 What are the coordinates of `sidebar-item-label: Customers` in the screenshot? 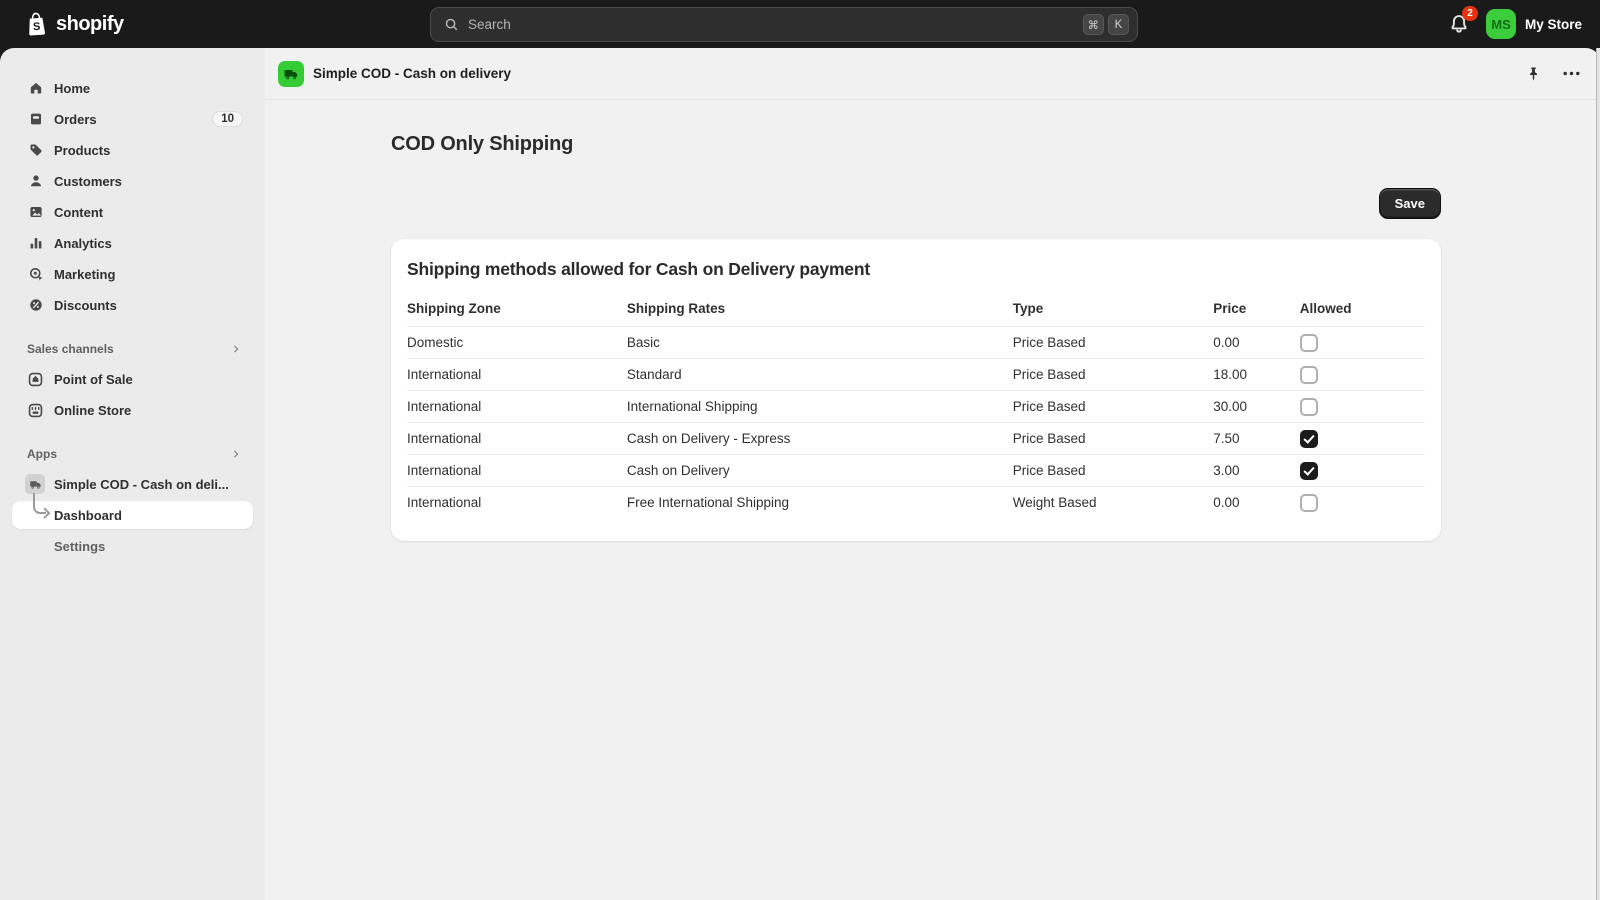 It's located at (88, 181).